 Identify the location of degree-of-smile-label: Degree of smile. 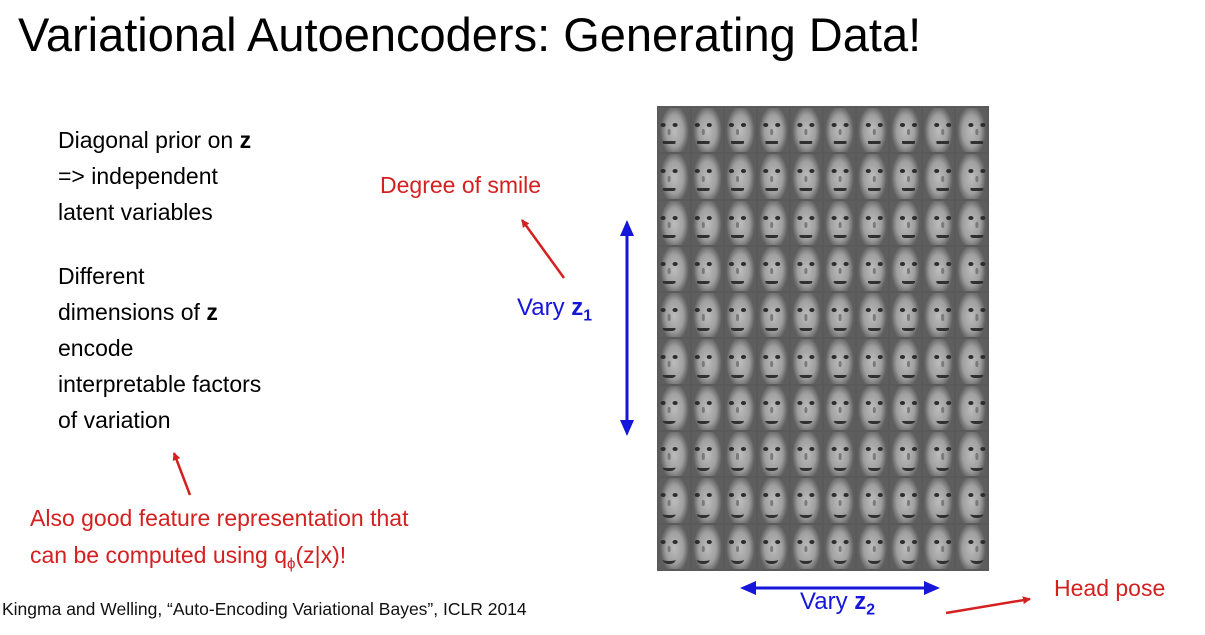
(461, 185).